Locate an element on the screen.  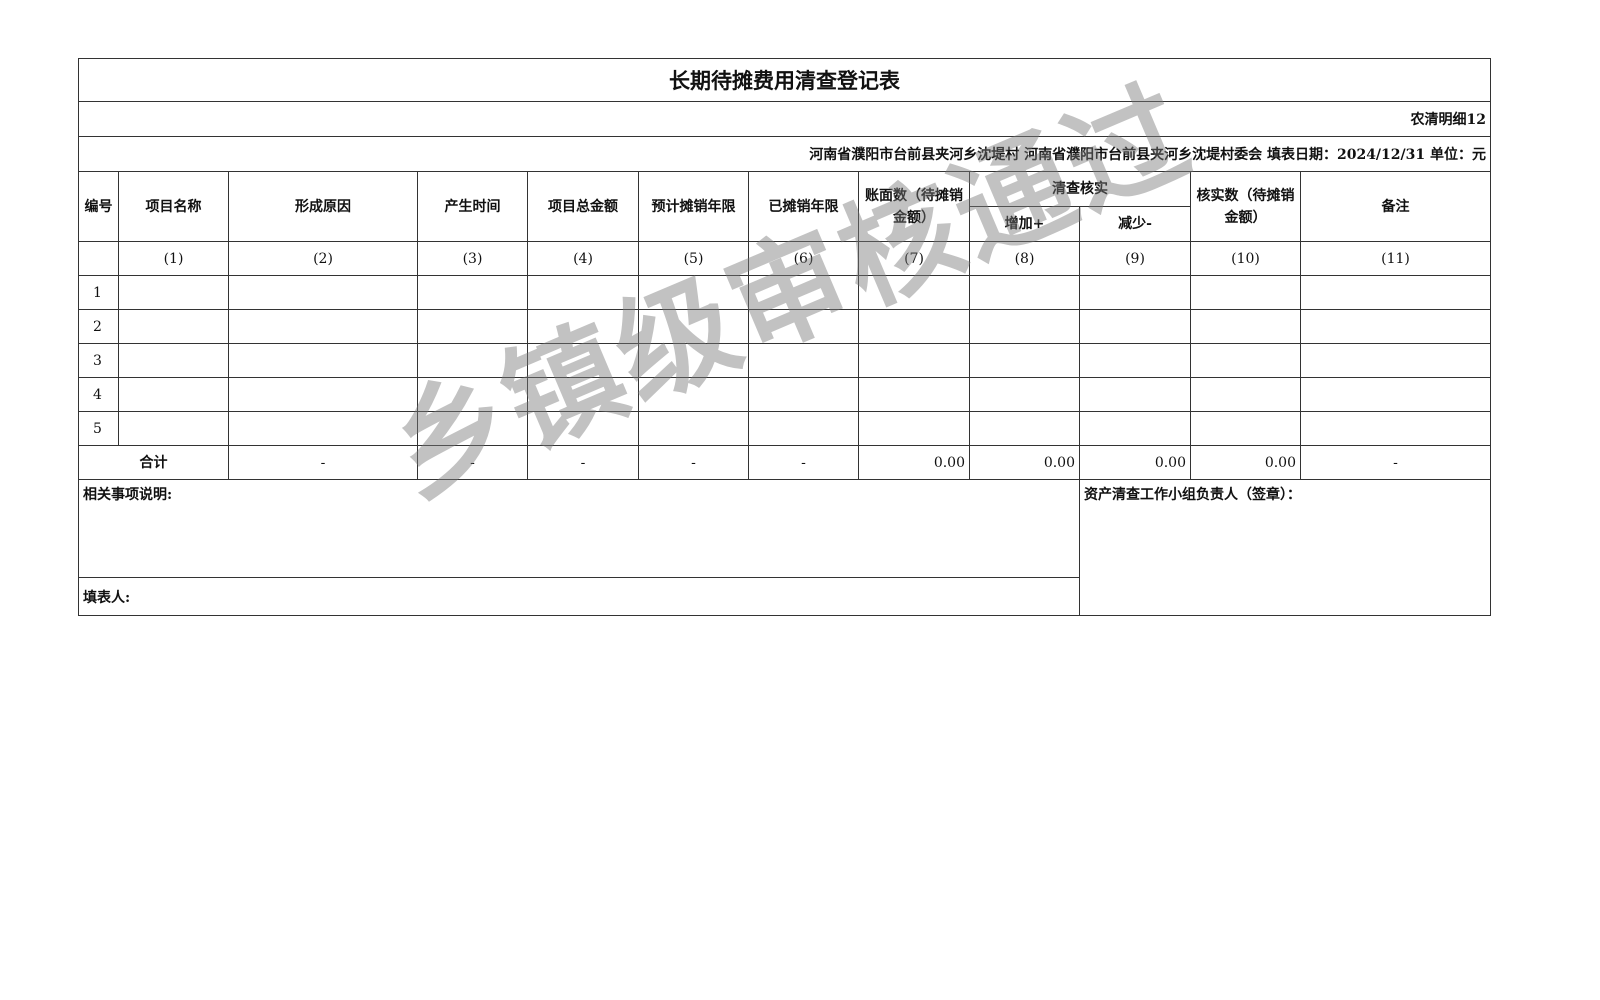
page-title: 长期待摊费用清查登记表 is located at coordinates (784, 80).